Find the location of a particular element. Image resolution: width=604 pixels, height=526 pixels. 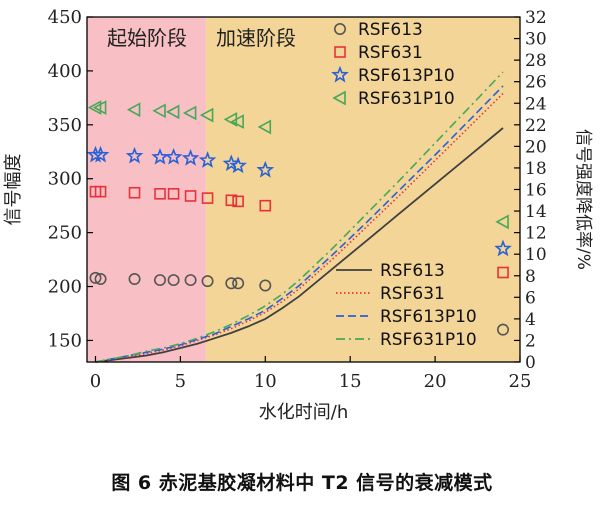

y-left-tick-label-400: 400 is located at coordinates (65, 71).